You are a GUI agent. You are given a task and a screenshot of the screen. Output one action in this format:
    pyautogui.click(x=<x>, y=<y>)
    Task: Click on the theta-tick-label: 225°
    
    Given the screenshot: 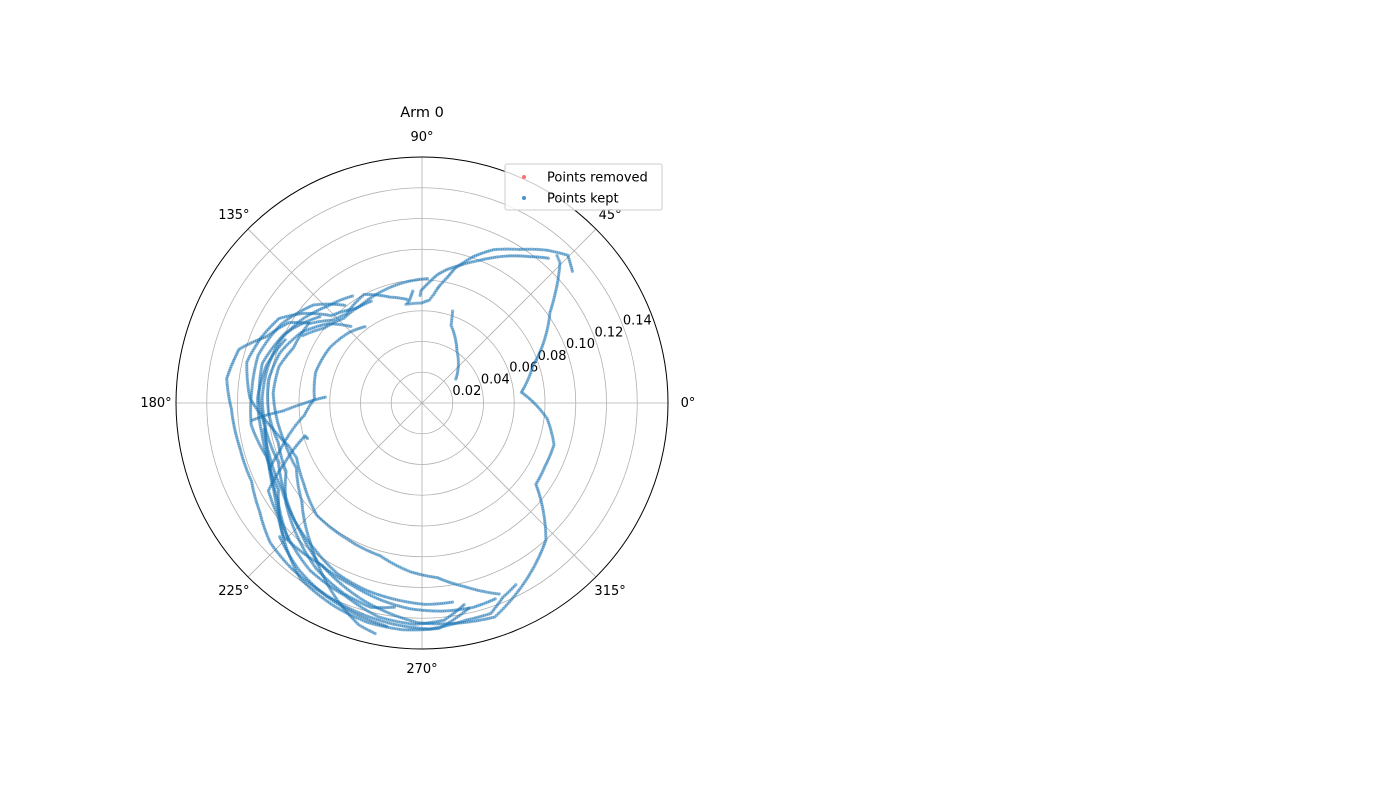 What is the action you would take?
    pyautogui.click(x=233, y=591)
    